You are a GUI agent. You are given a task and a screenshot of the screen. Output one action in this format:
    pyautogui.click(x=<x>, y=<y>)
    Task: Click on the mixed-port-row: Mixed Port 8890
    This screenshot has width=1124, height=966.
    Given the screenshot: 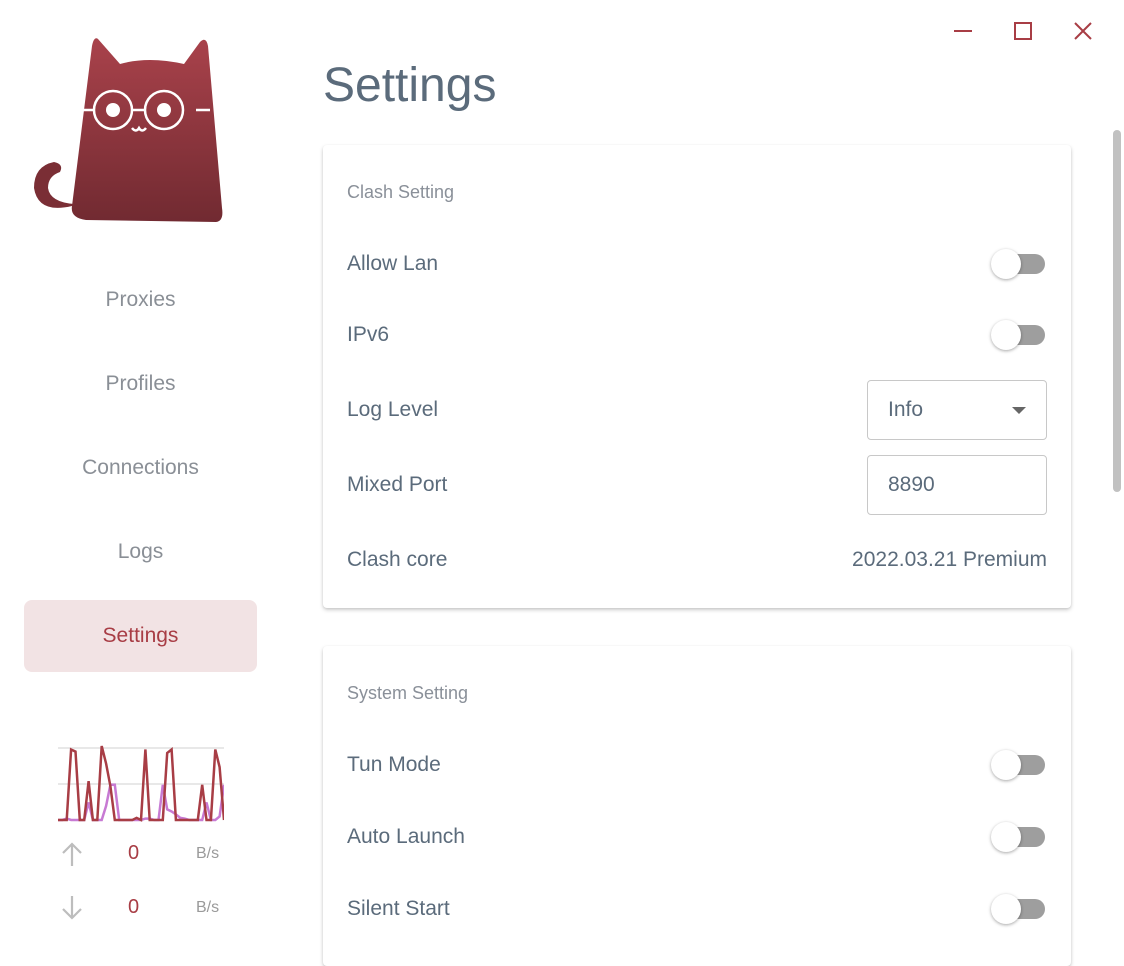 What is the action you would take?
    pyautogui.click(x=697, y=485)
    